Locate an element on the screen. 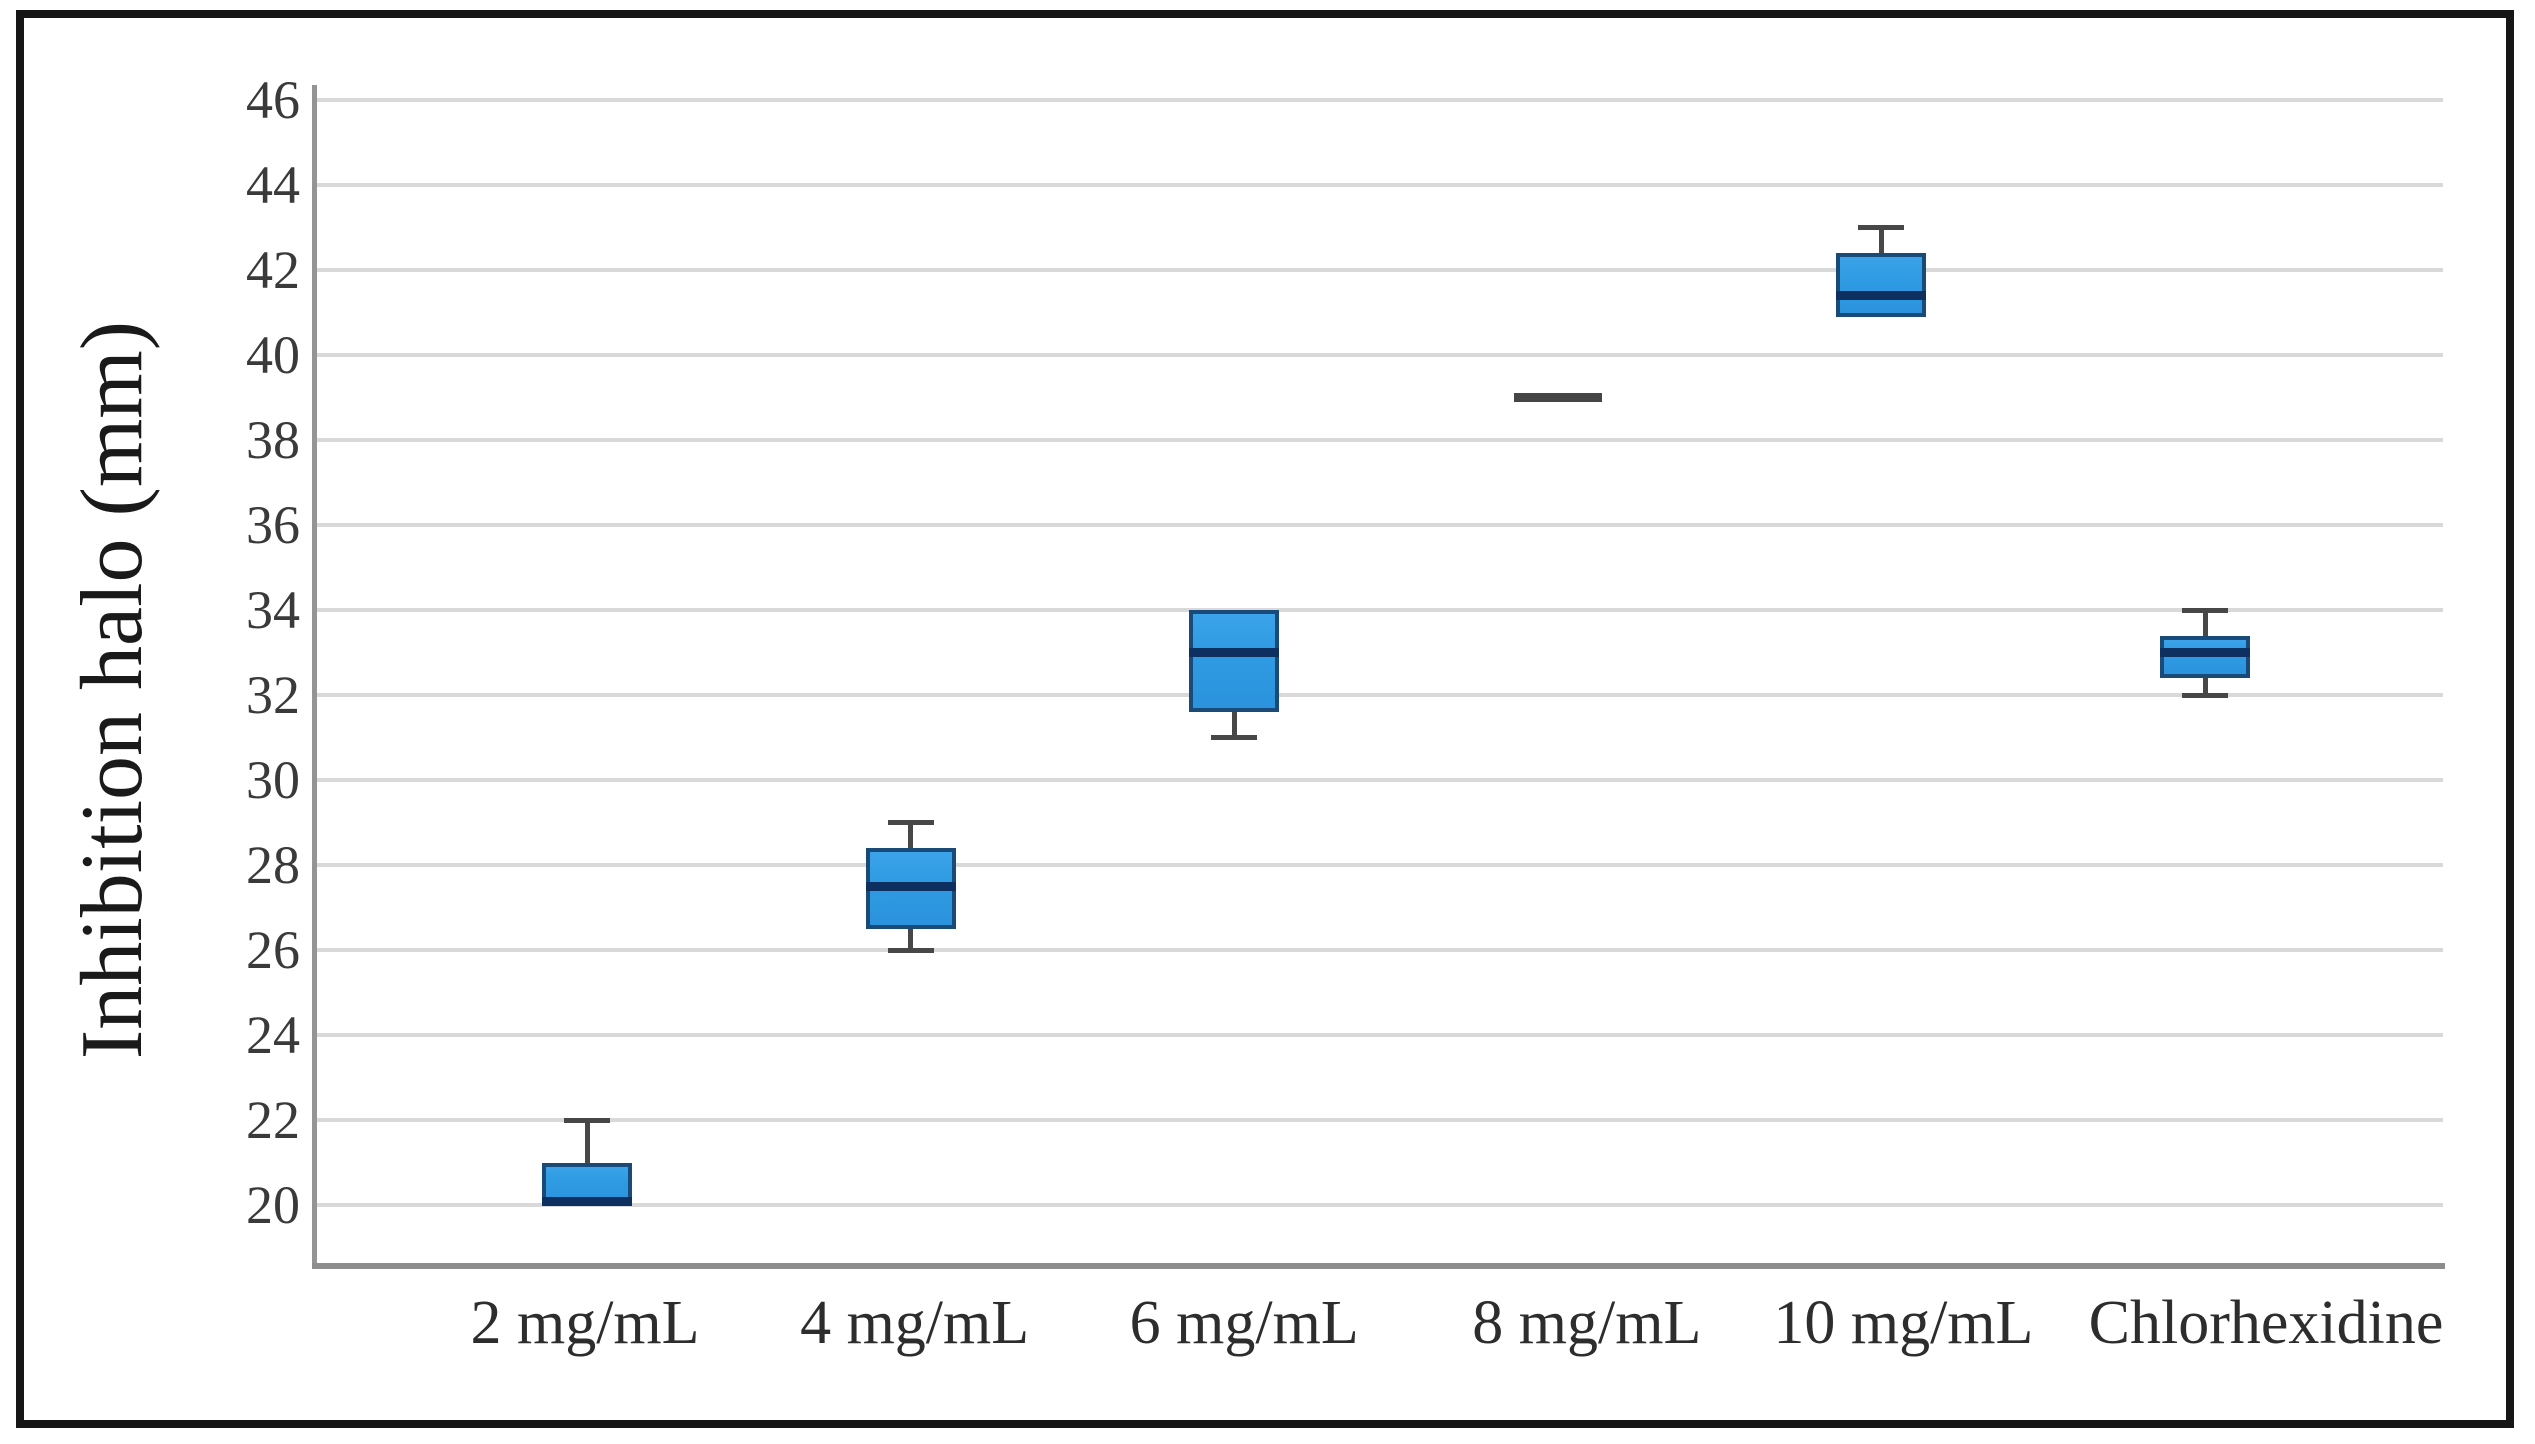 Image resolution: width=2535 pixels, height=1444 pixels. x-axis-category-label: 2 mg/mL is located at coordinates (585, 1323).